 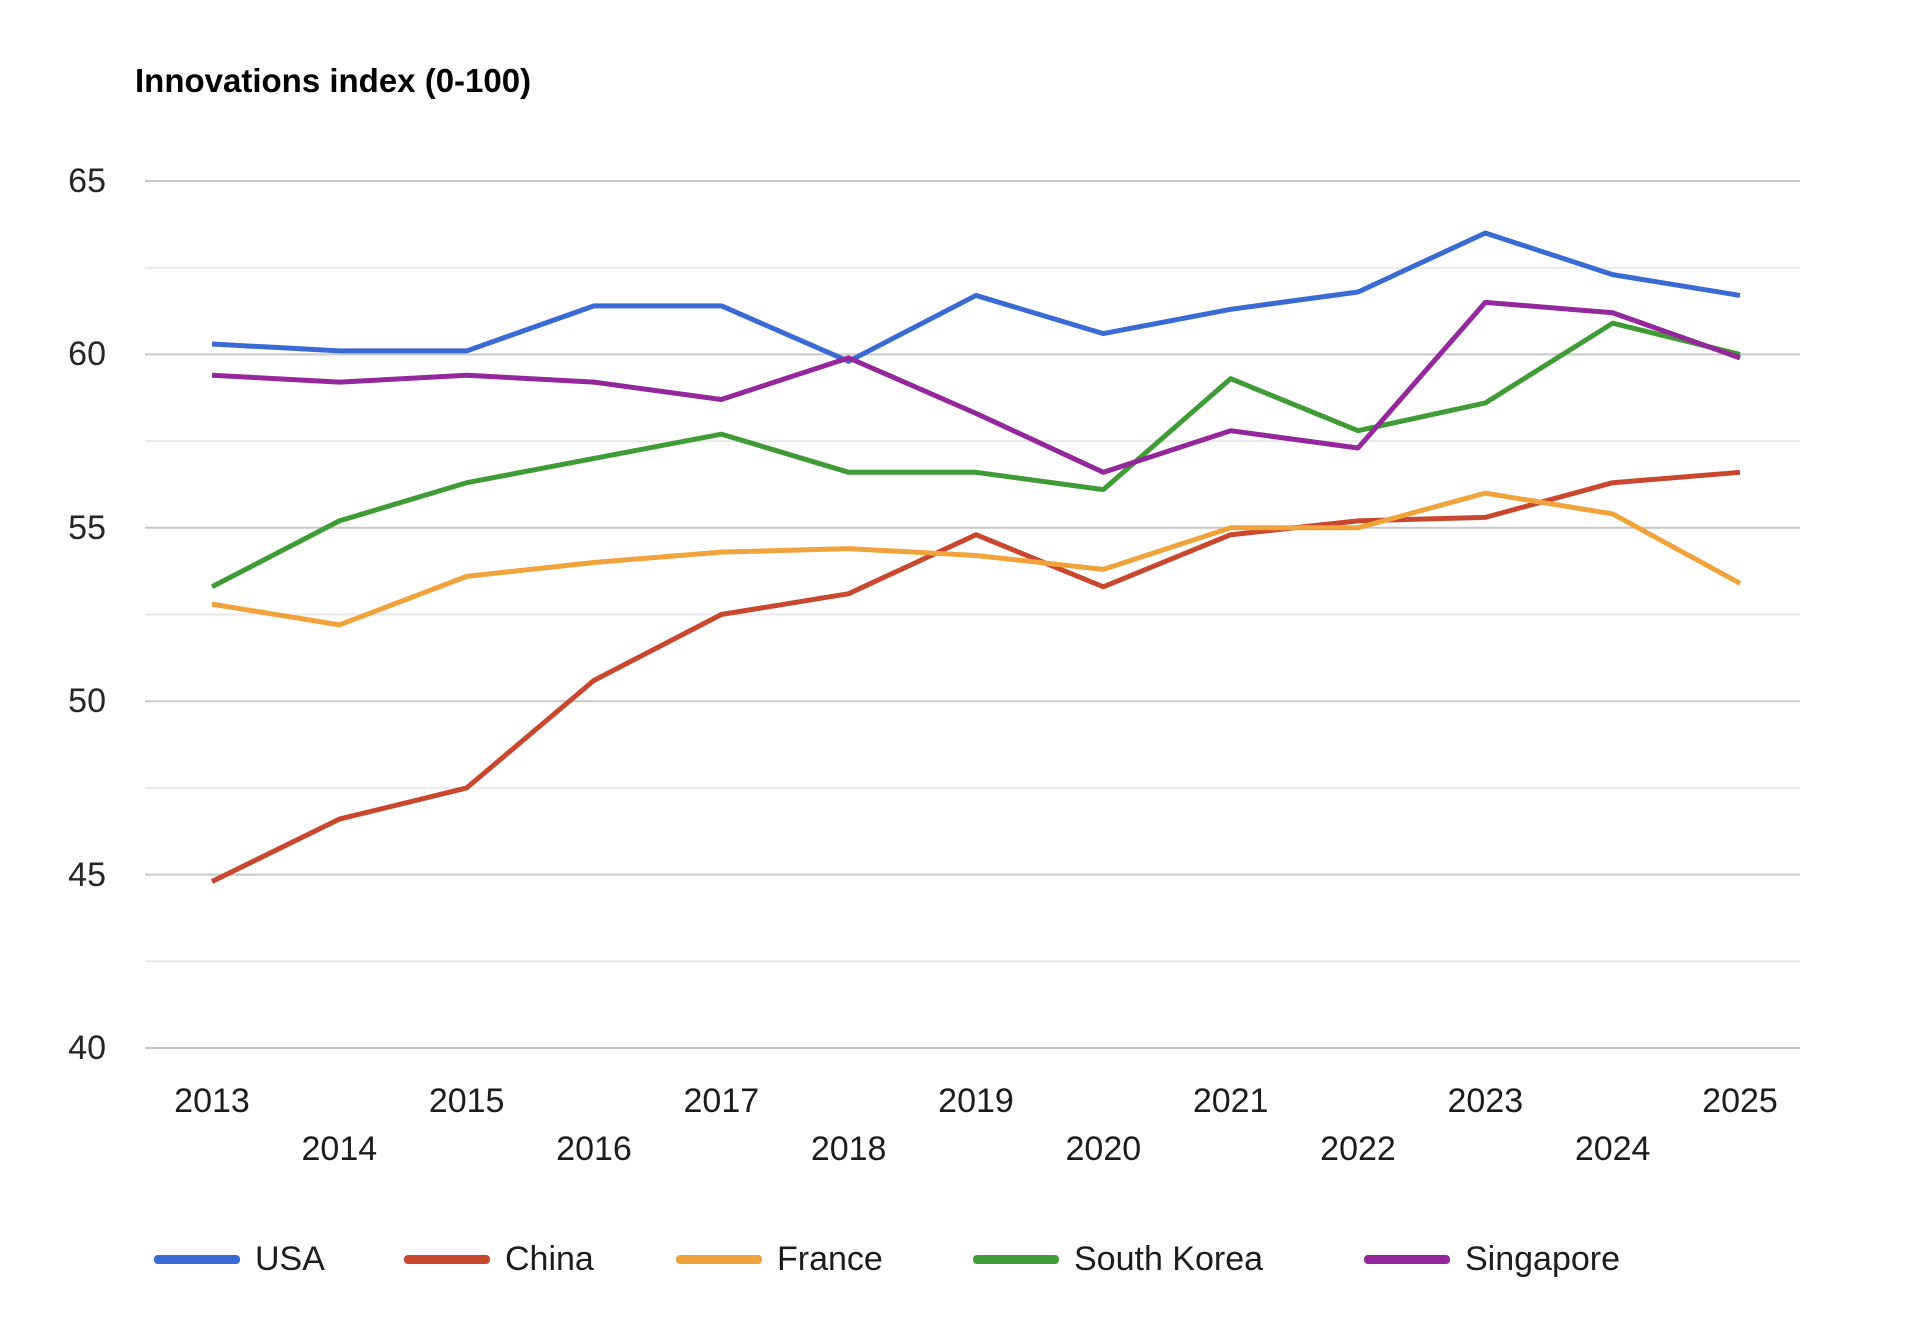 I want to click on x-tick-label: 2013, so click(x=212, y=1101).